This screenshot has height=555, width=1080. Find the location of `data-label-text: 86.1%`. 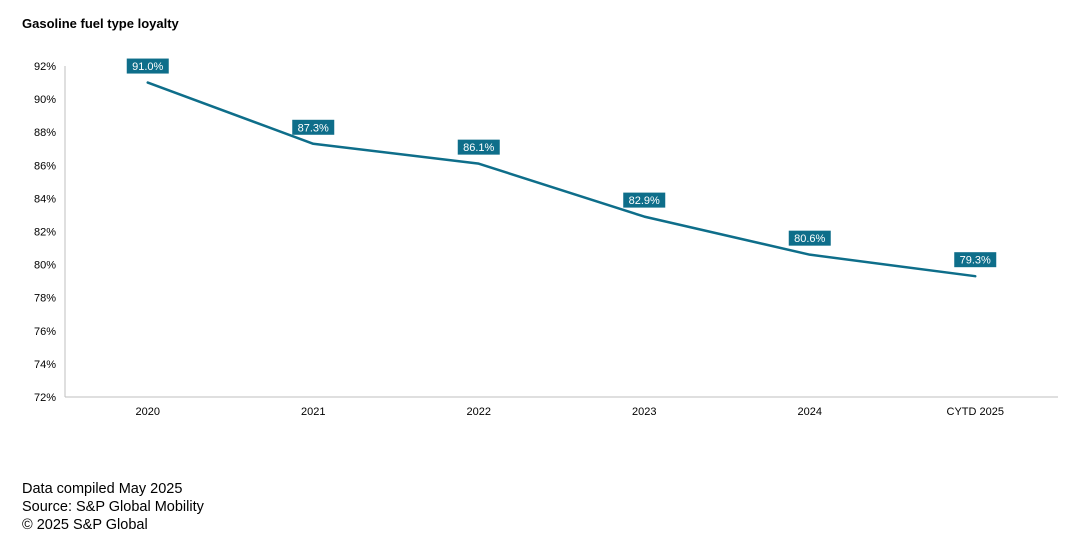

data-label-text: 86.1% is located at coordinates (478, 148).